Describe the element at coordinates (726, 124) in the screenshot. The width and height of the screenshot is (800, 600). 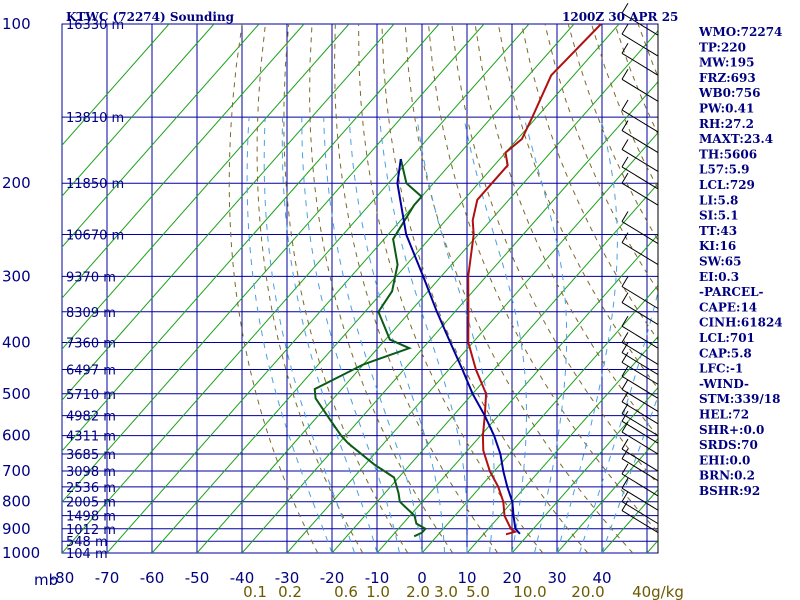
I see `index-line: RH:27.2` at that location.